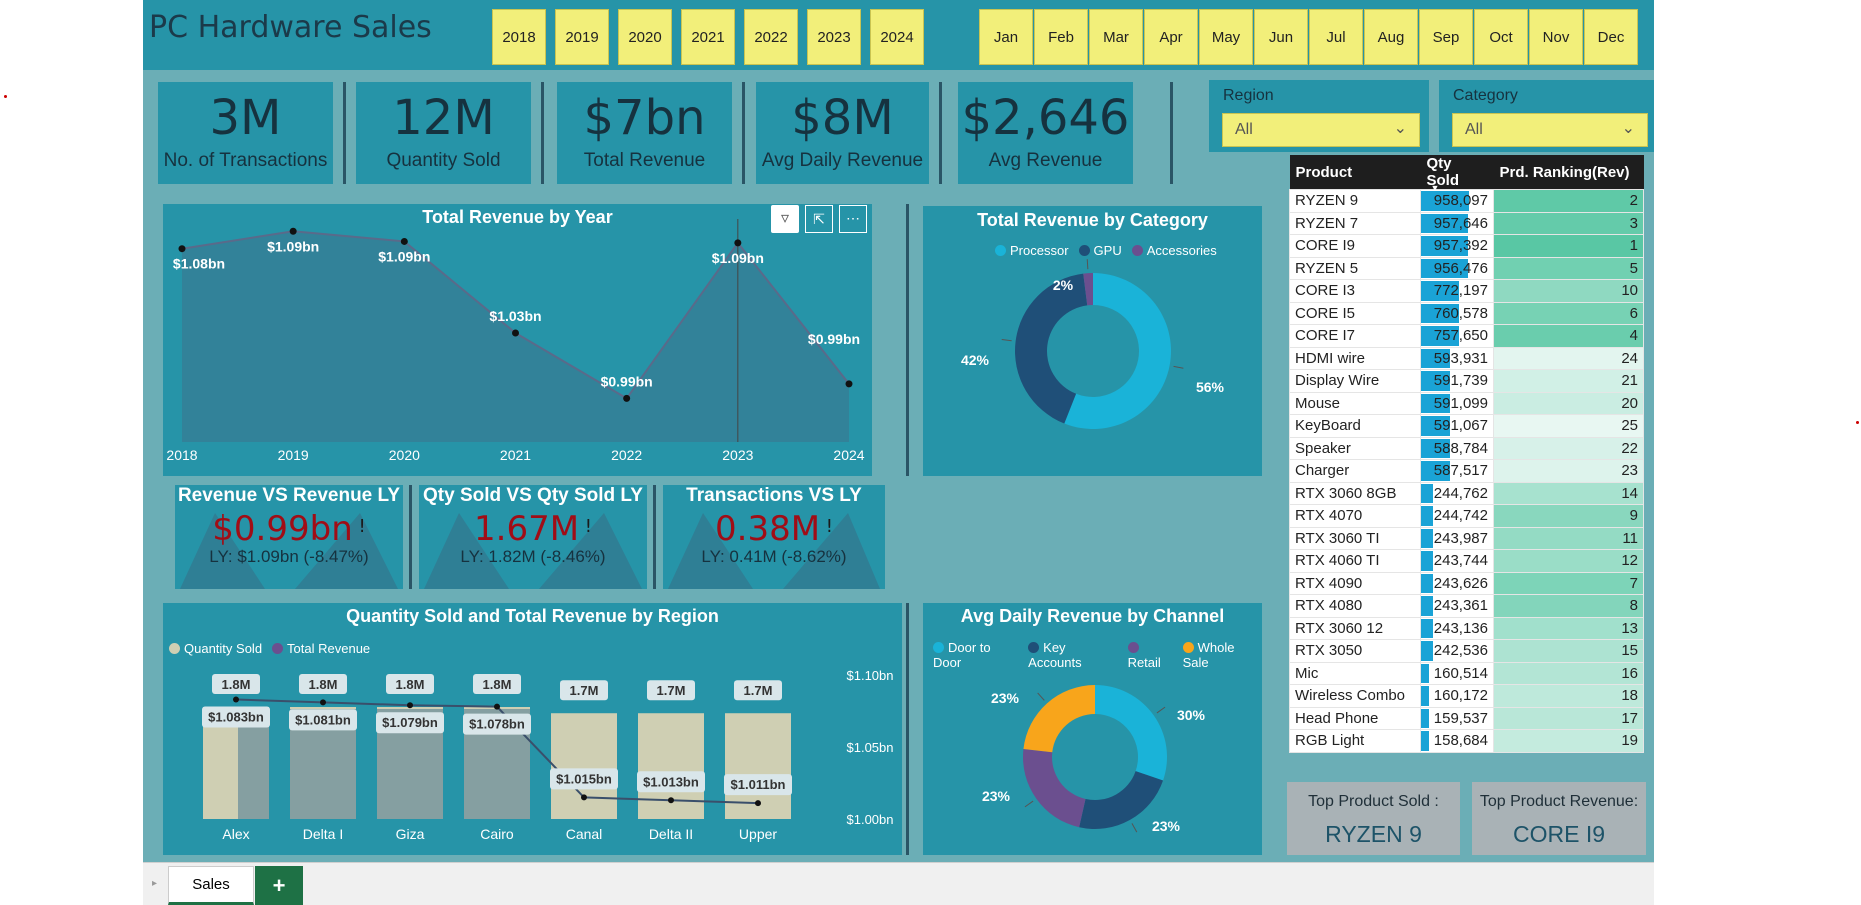 This screenshot has height=905, width=1861. What do you see at coordinates (1088, 289) in the screenshot?
I see `donut-slice-accessories` at bounding box center [1088, 289].